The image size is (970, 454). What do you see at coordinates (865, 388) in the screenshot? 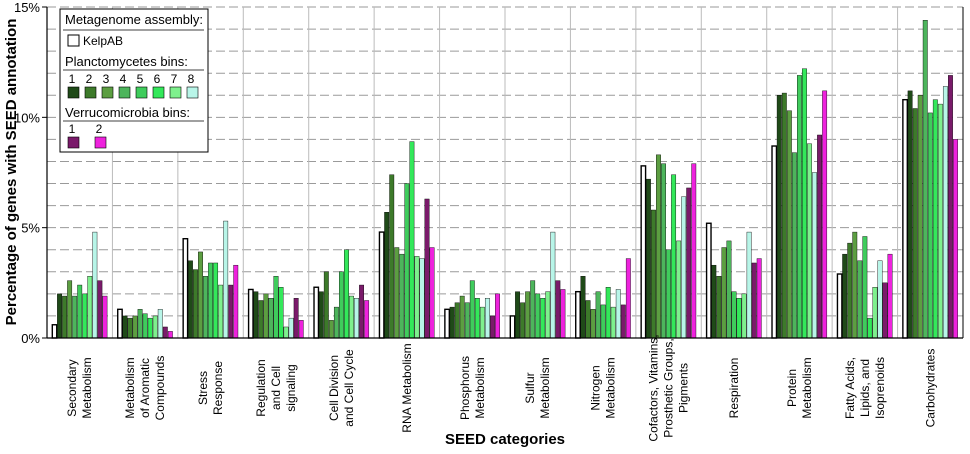
I see `x-category-label: Lipids, and` at bounding box center [865, 388].